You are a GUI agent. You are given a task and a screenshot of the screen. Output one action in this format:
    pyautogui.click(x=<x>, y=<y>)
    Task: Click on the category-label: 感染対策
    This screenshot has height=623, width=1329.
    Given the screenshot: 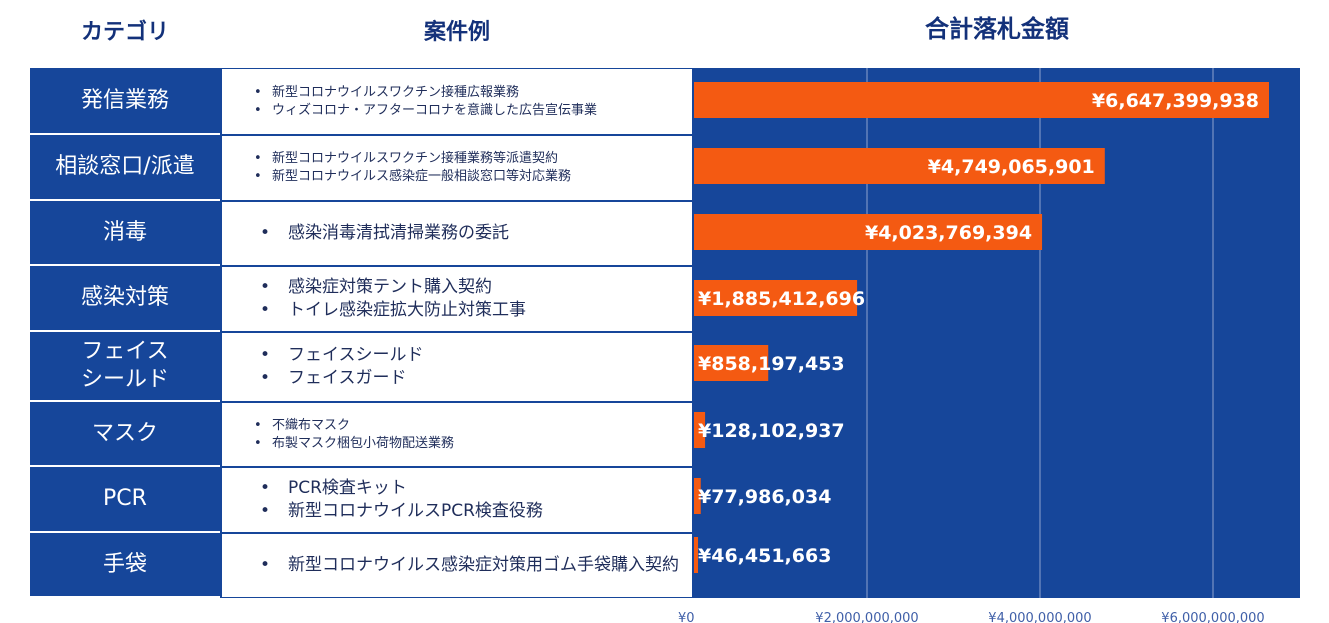 What is the action you would take?
    pyautogui.click(x=124, y=297)
    